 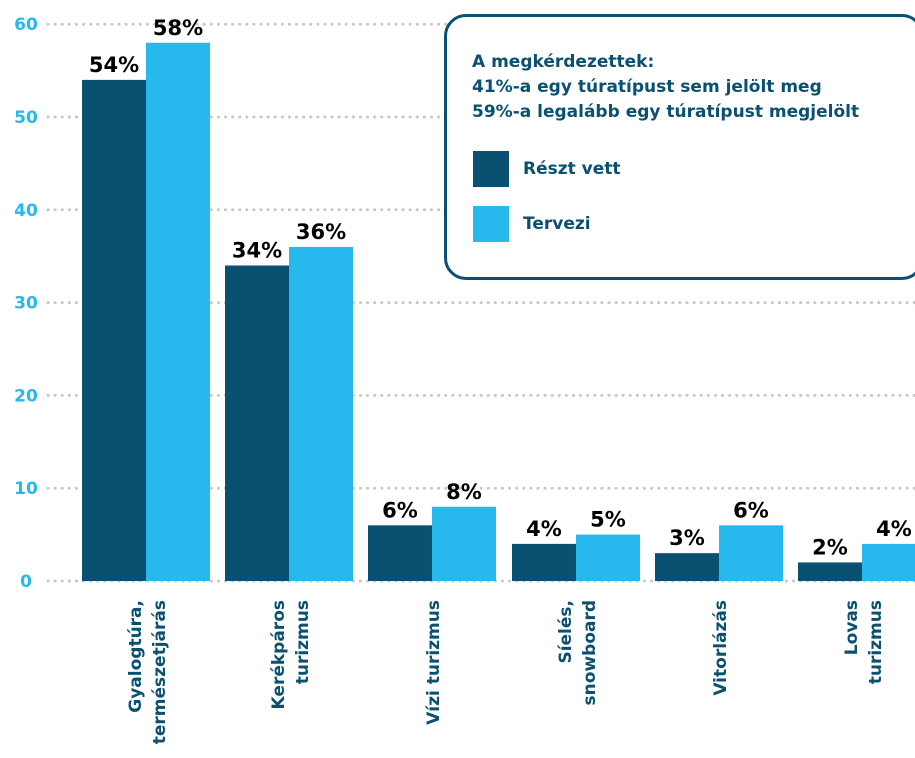 I want to click on legend-label: Részt vett, so click(x=572, y=169).